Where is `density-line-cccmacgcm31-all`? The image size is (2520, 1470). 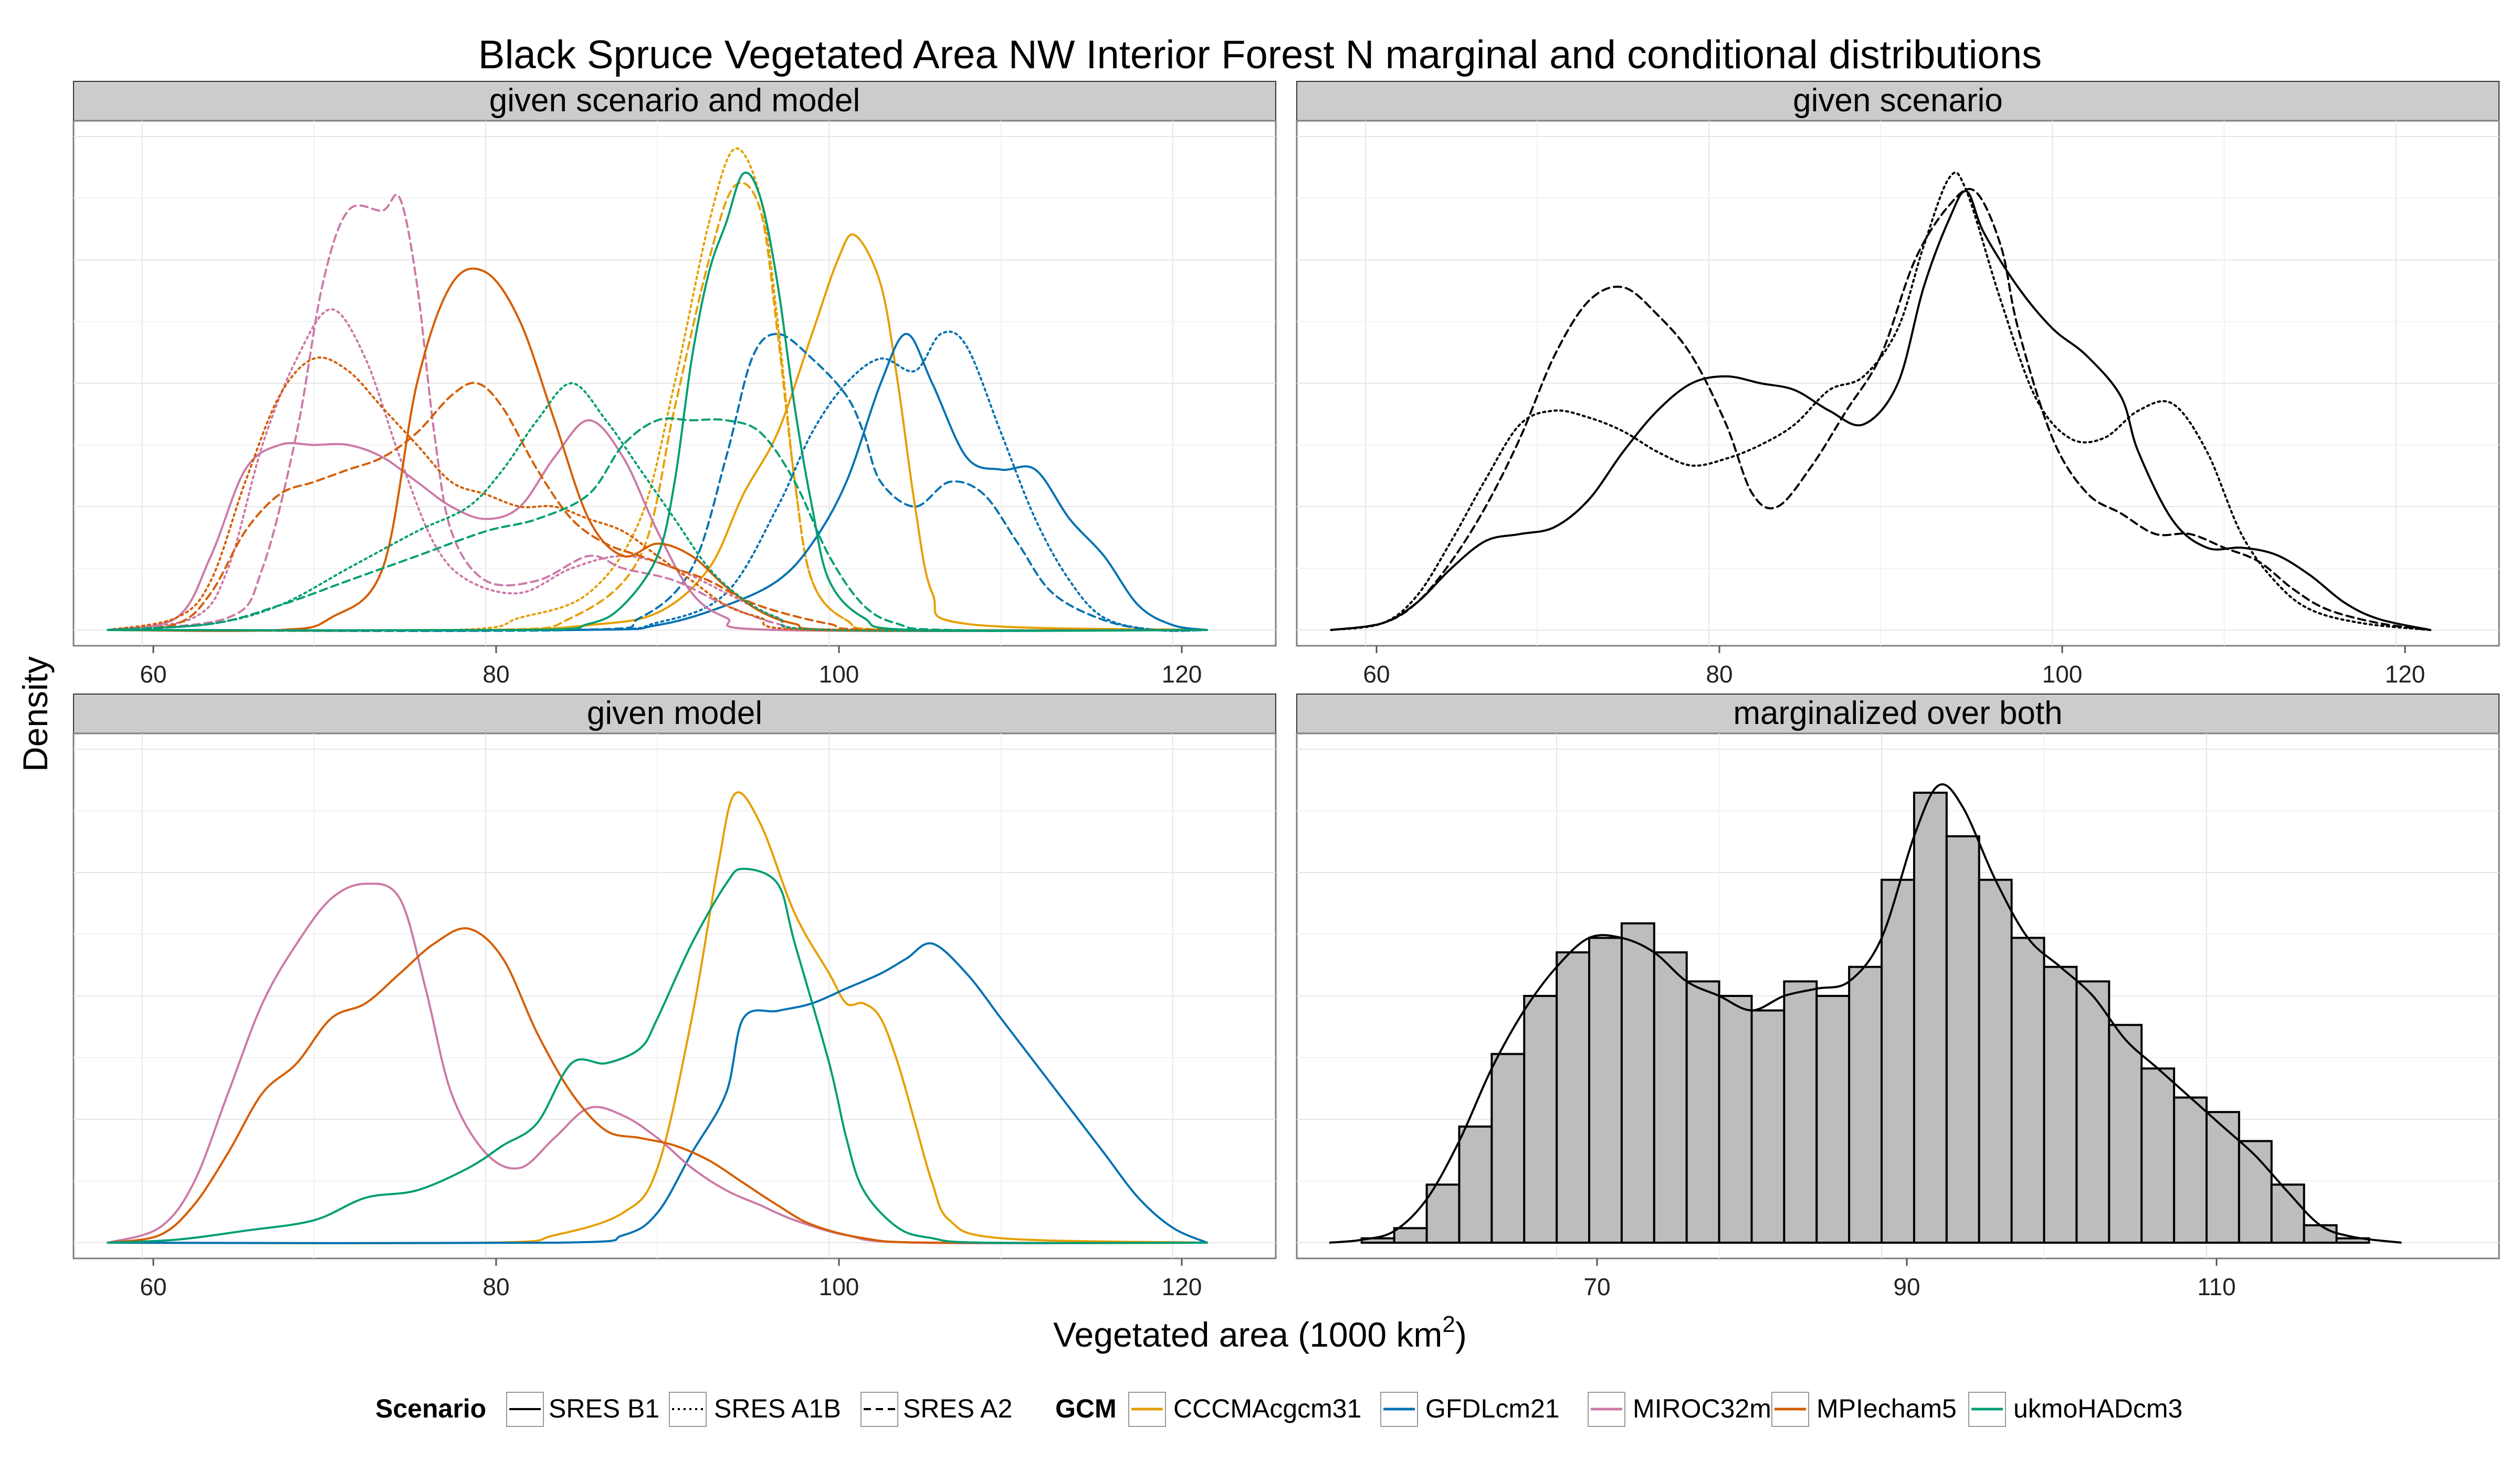
density-line-cccmacgcm31-all is located at coordinates (658, 1018).